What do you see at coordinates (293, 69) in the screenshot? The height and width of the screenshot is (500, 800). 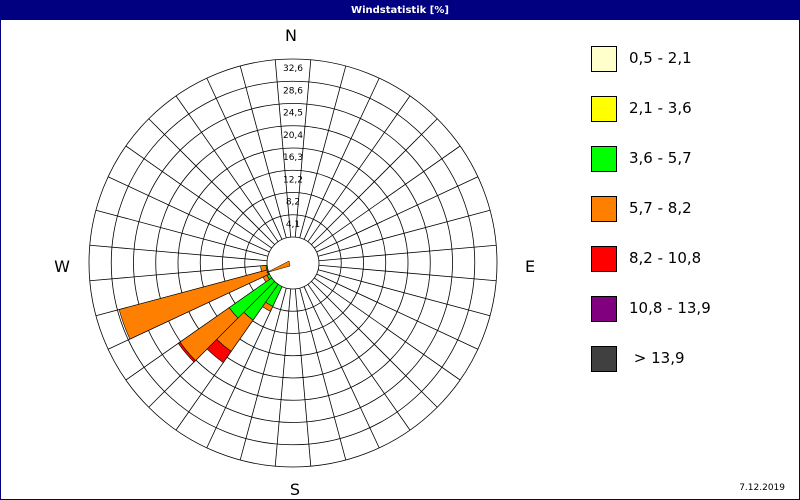 I see `radial-tick-label: 32,6` at bounding box center [293, 69].